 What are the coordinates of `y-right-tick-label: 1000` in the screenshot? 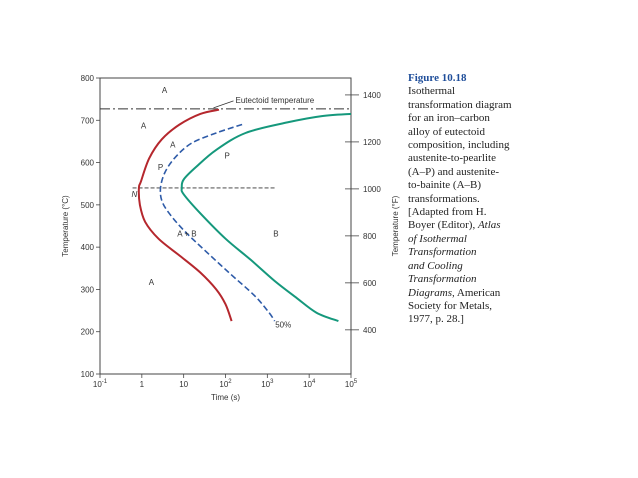 It's located at (372, 189).